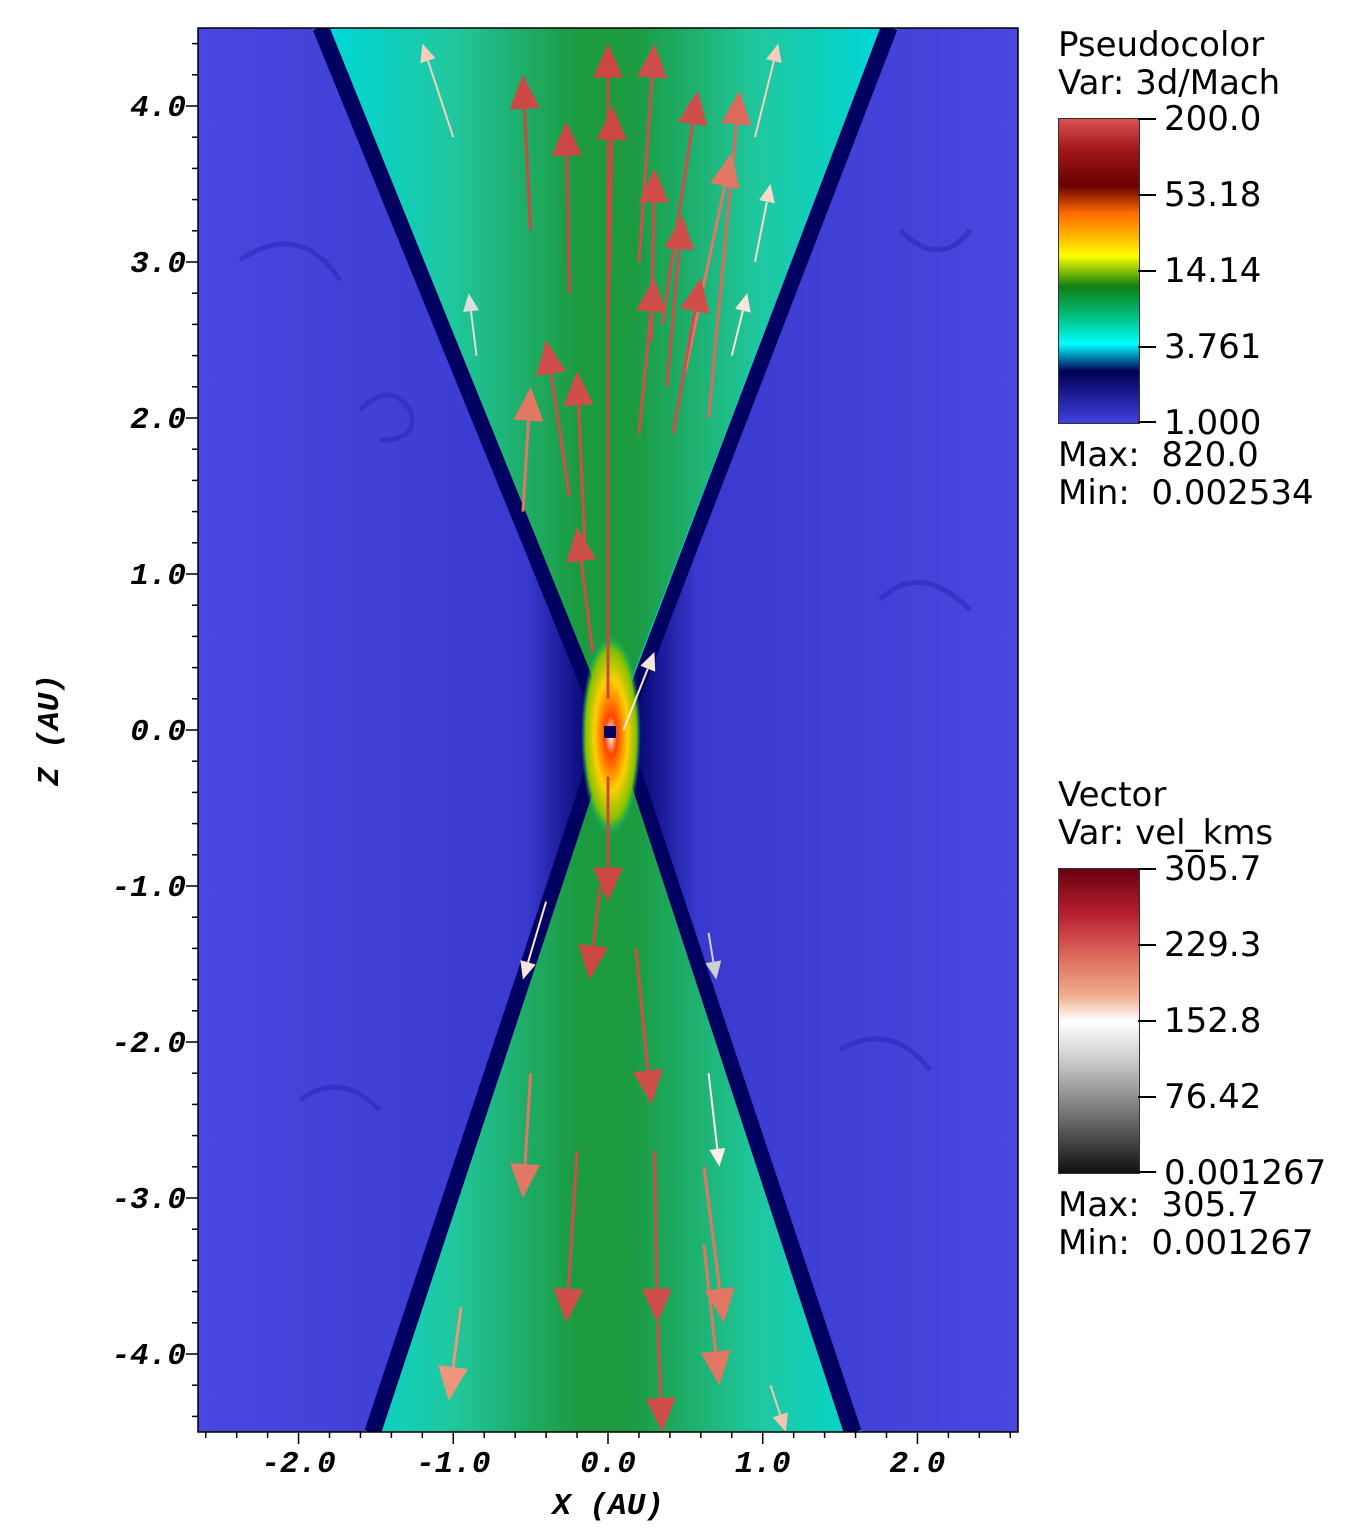 The width and height of the screenshot is (1350, 1540). I want to click on colorbar-label: 305.7, so click(1213, 869).